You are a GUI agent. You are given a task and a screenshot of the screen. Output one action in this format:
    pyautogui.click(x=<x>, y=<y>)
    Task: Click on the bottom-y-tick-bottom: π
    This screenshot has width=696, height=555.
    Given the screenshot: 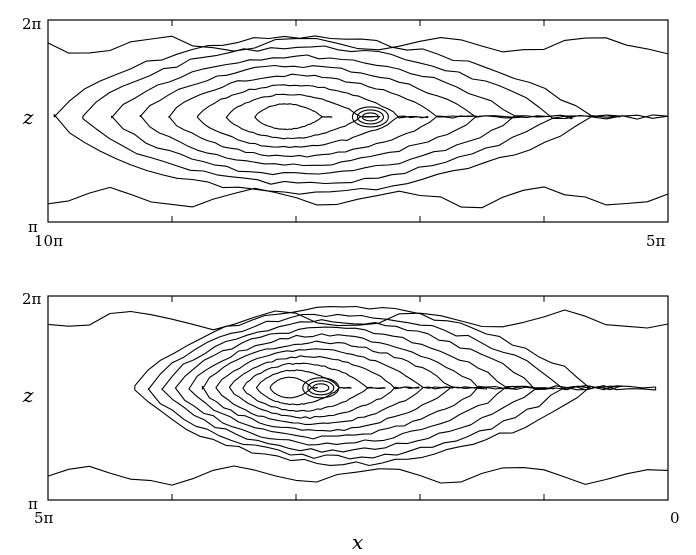 What is the action you would take?
    pyautogui.click(x=33, y=504)
    